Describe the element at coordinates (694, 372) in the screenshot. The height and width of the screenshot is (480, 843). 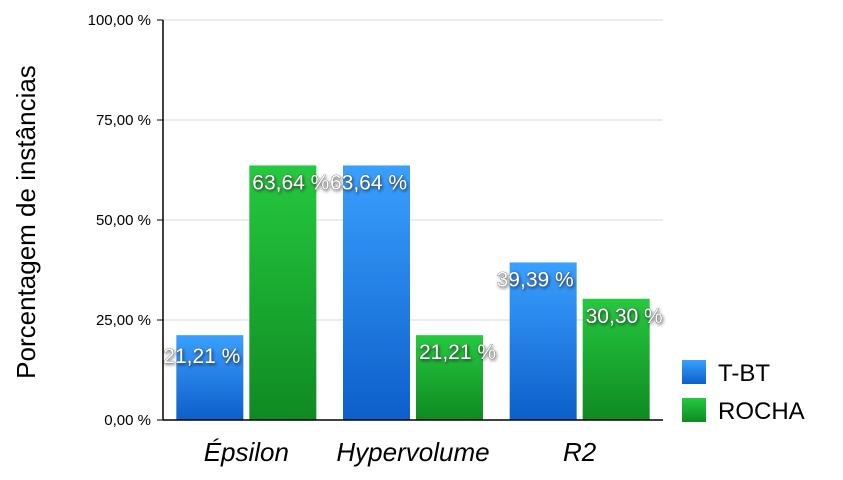
I see `legend-swatch-t-bt` at that location.